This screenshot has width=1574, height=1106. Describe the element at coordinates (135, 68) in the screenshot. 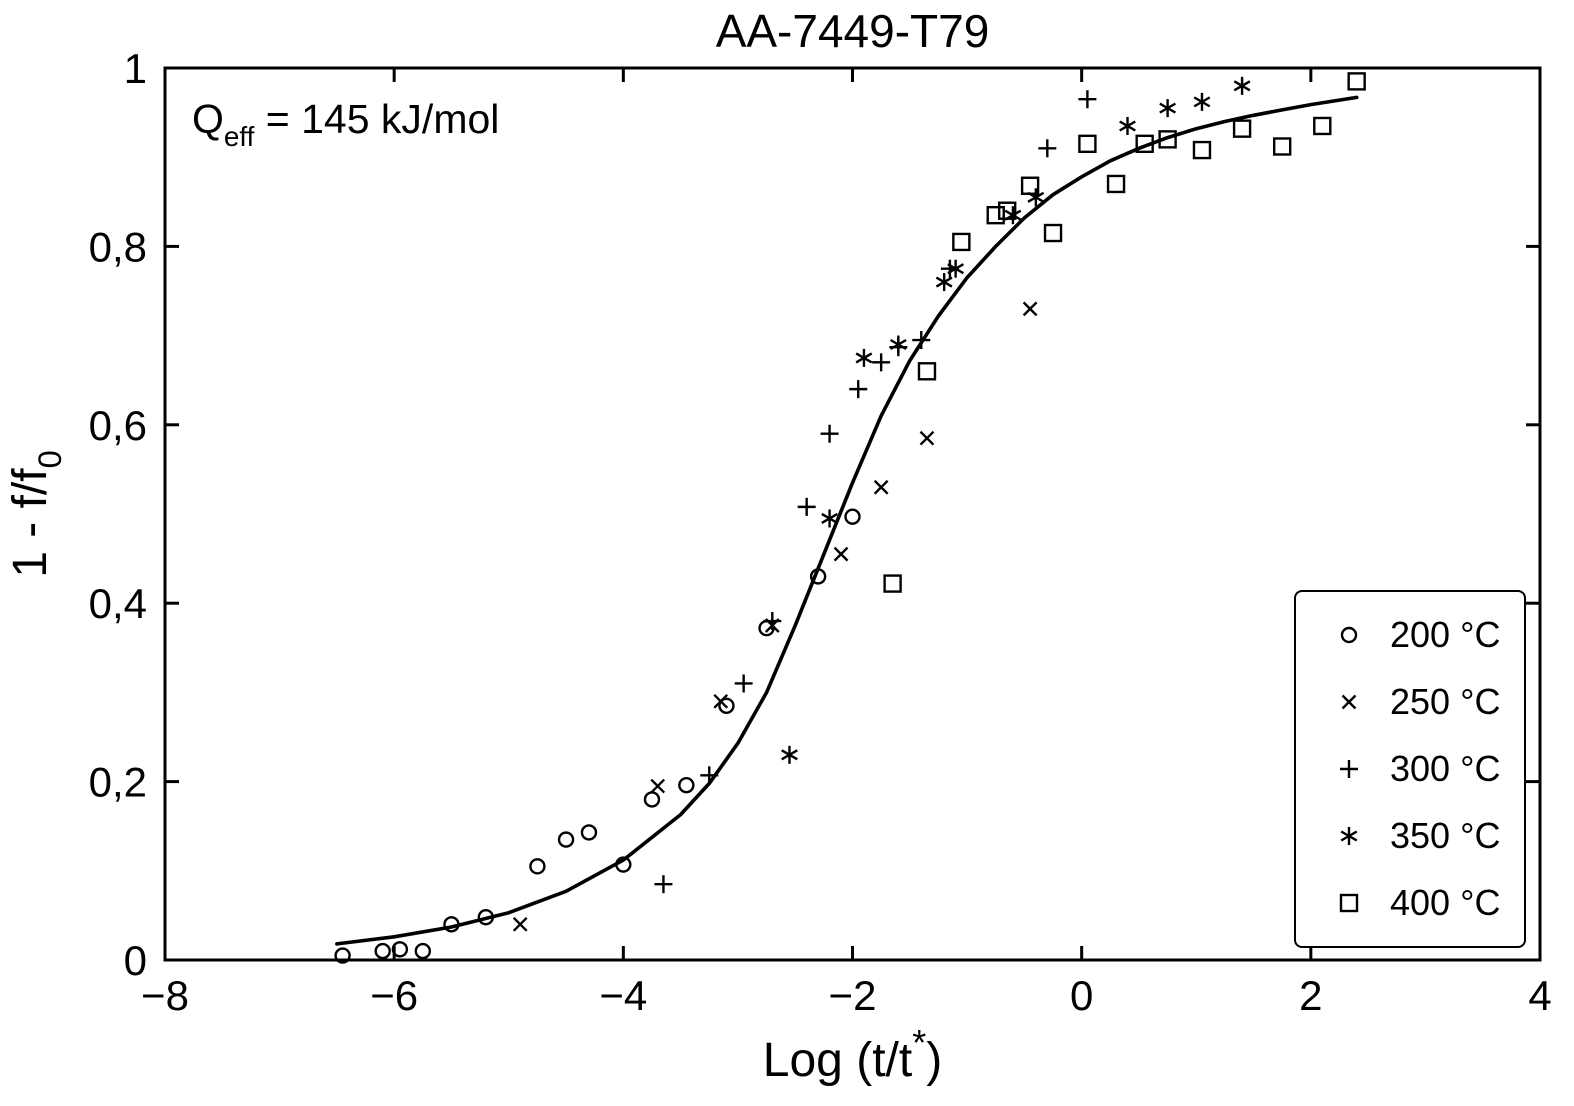

I see `y-tick-label: 1` at that location.